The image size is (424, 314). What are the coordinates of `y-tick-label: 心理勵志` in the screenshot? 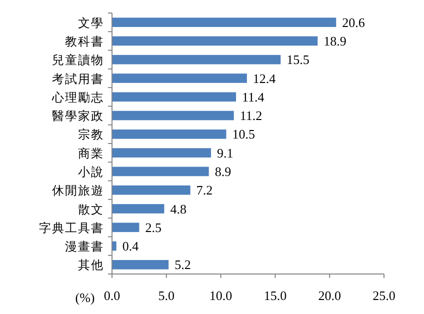 It's located at (77, 97).